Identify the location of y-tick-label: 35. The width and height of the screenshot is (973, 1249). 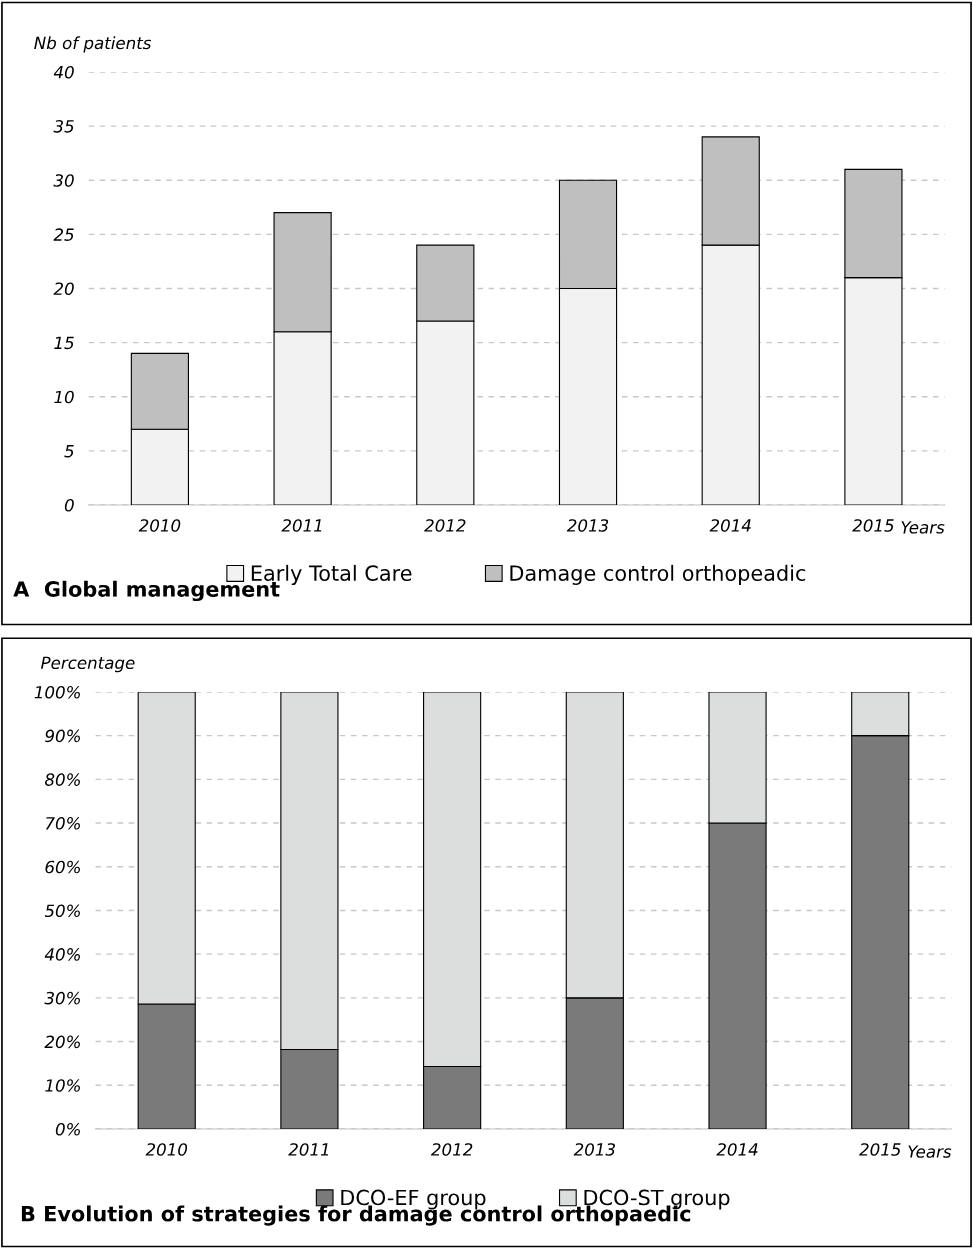
(63, 126).